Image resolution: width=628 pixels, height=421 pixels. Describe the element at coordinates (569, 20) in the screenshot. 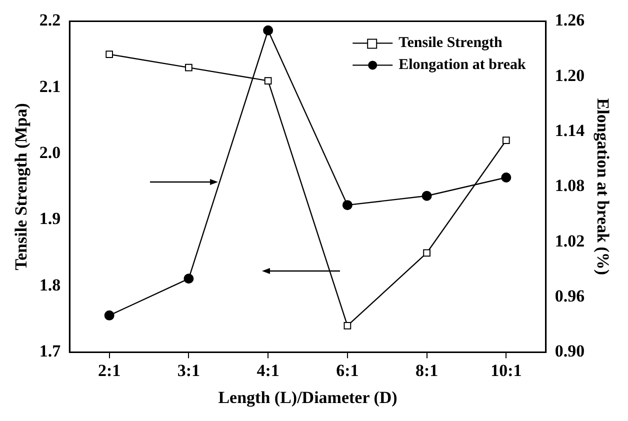

I see `y2-tick-label: 1.26` at that location.